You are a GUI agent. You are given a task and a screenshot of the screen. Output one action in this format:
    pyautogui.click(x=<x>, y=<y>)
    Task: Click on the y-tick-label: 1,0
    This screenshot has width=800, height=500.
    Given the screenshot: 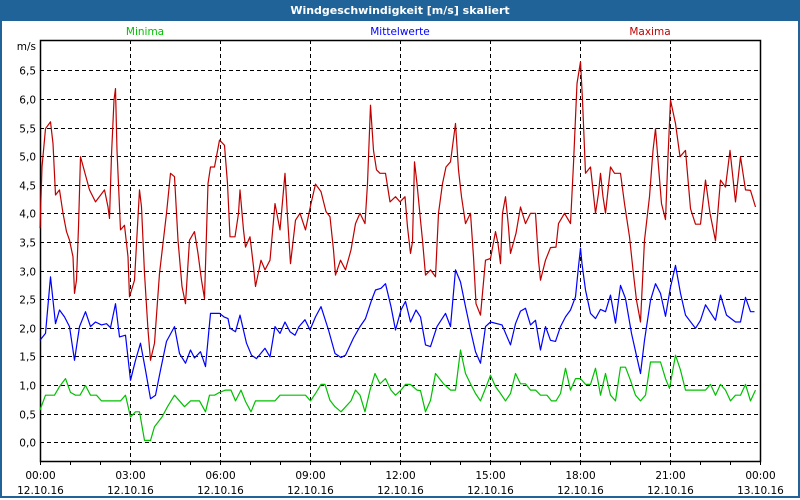 What is the action you would take?
    pyautogui.click(x=27, y=387)
    